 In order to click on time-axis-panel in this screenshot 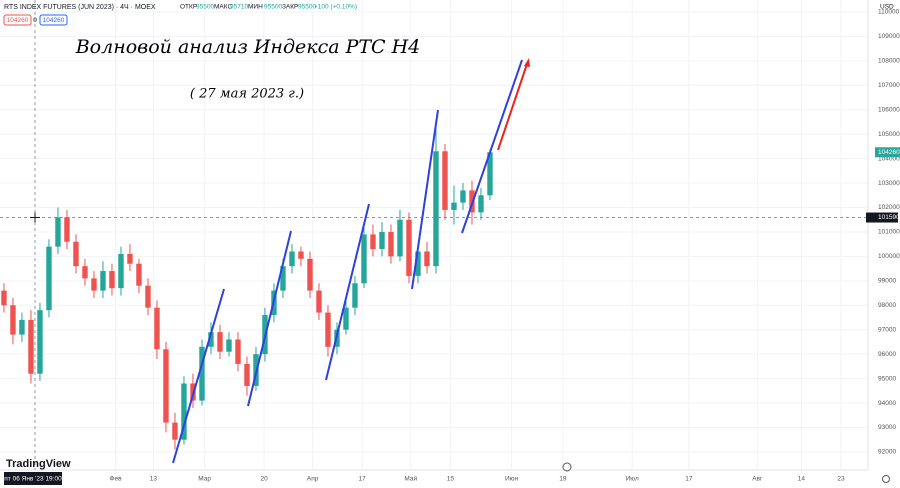, I will do `click(450, 479)`.